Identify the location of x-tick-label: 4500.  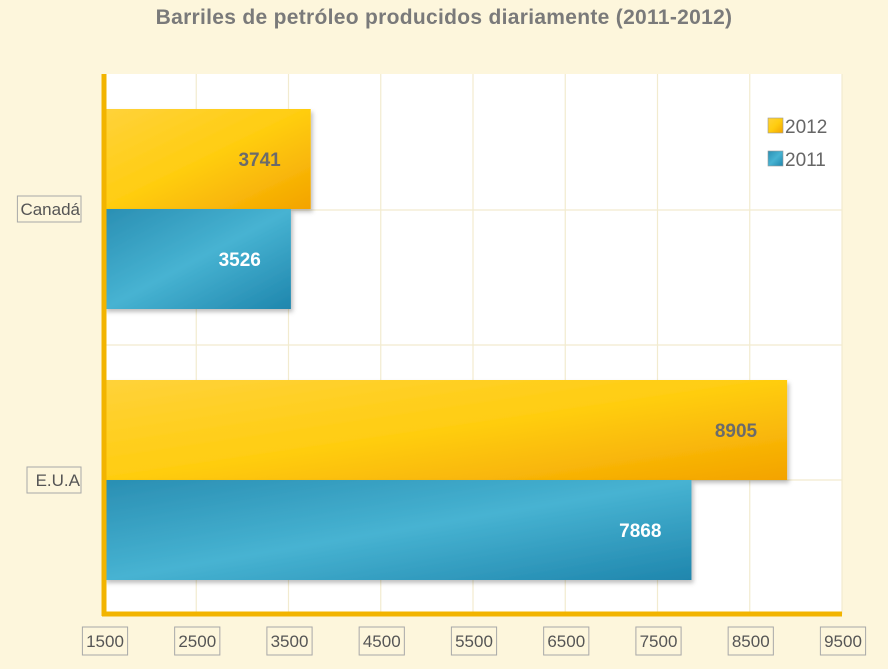
(382, 641).